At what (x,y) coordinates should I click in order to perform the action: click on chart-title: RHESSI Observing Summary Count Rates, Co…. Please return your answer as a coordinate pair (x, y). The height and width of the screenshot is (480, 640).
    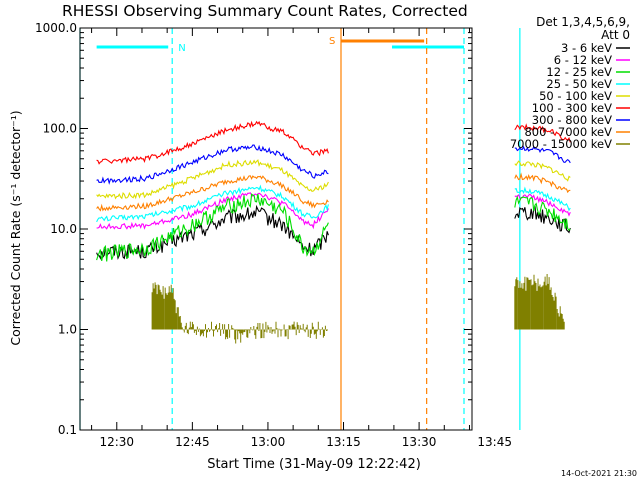
    Looking at the image, I should click on (265, 11).